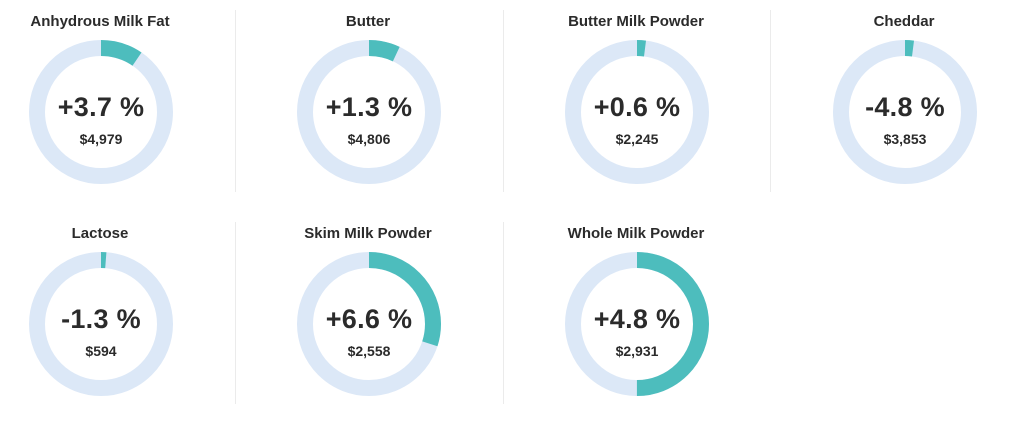 The image size is (1024, 429). Describe the element at coordinates (101, 319) in the screenshot. I see `percent-change: -1.3 %` at that location.